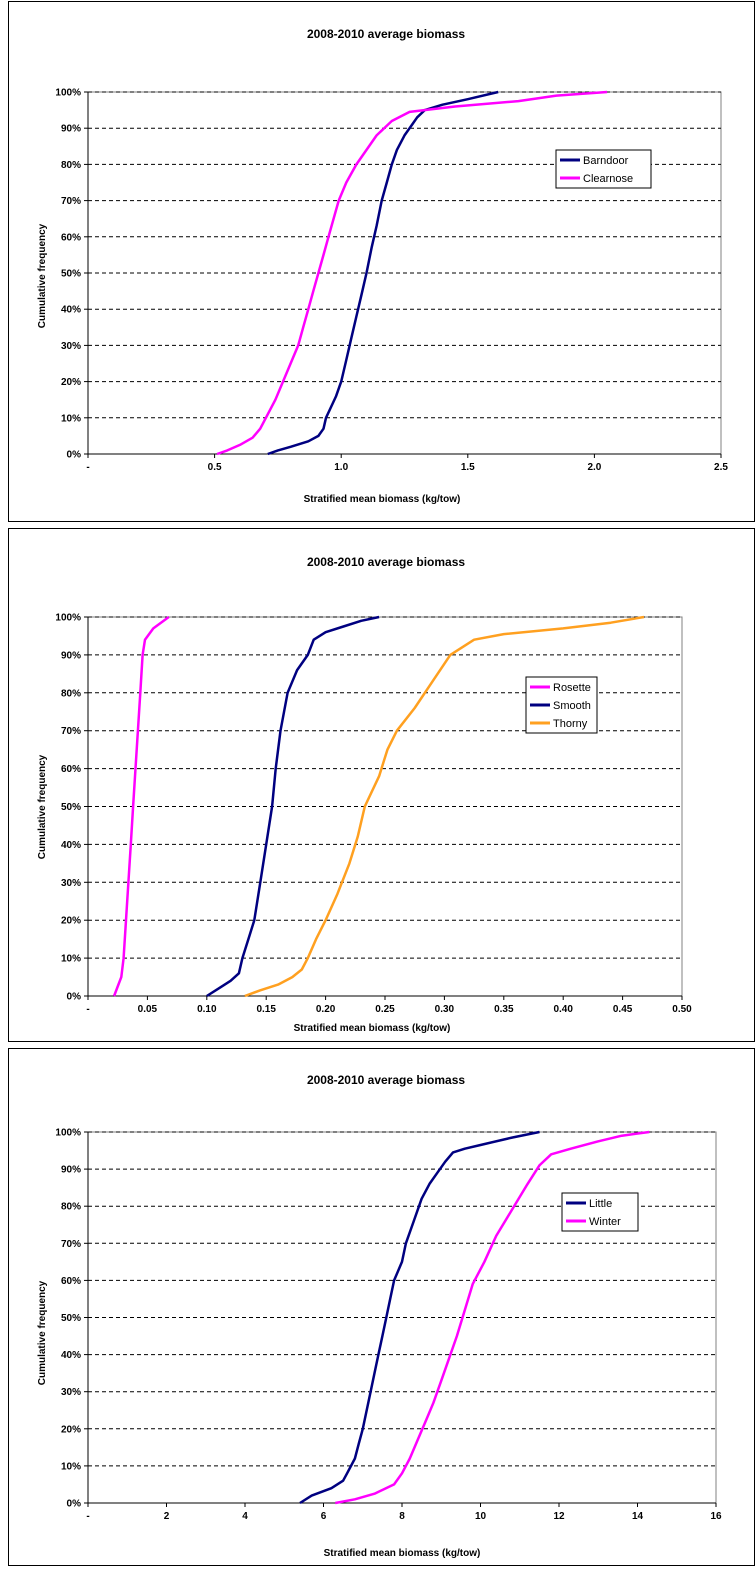 This screenshot has width=756, height=1570. Describe the element at coordinates (167, 1516) in the screenshot. I see `x-tick-label: 2` at that location.